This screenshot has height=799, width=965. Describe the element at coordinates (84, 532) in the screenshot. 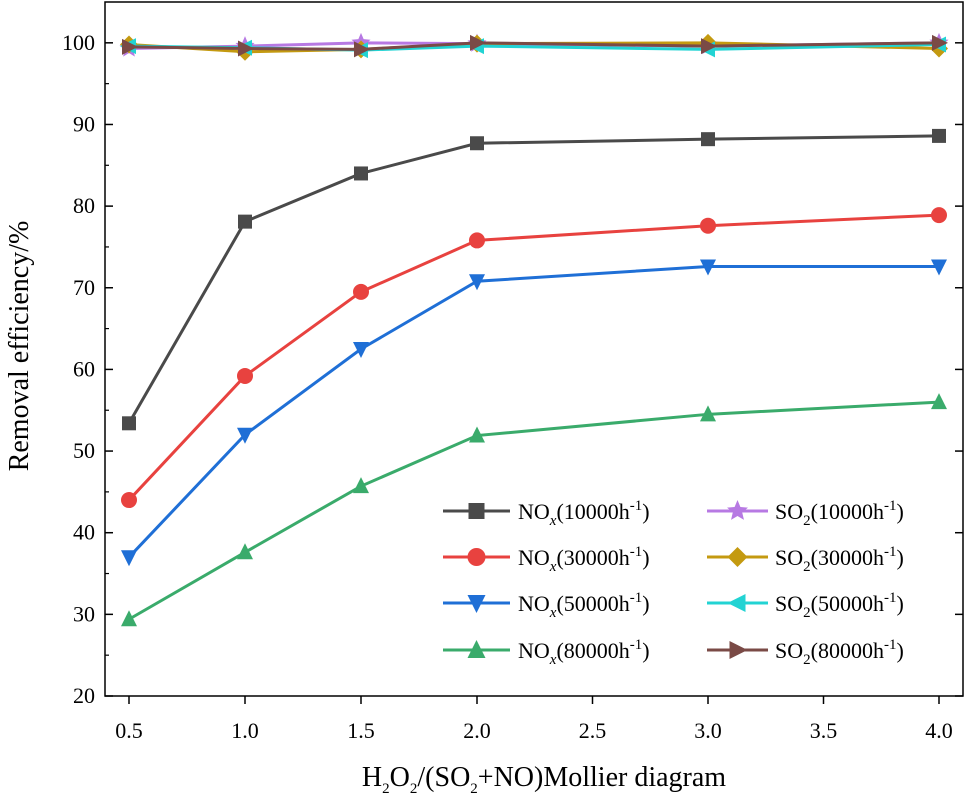

I see `y-tick-label: 40` at that location.